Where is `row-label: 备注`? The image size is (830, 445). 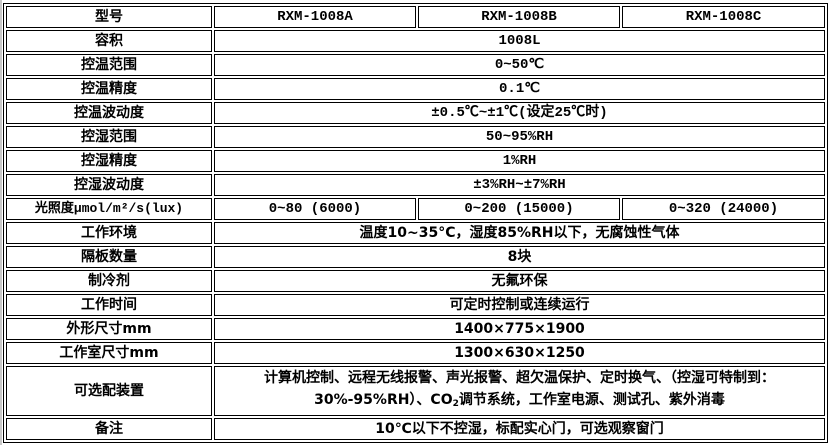 row-label: 备注 is located at coordinates (109, 429).